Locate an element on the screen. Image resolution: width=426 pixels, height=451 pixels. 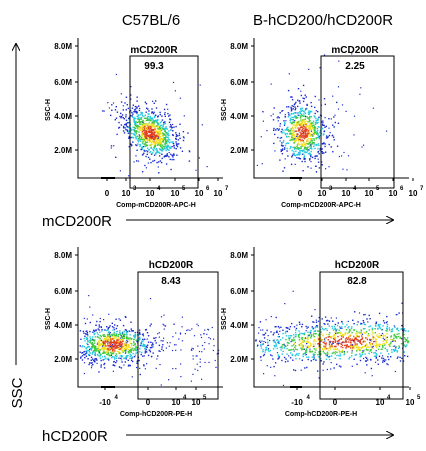
baseline-marker is located at coordinates (296, 387).